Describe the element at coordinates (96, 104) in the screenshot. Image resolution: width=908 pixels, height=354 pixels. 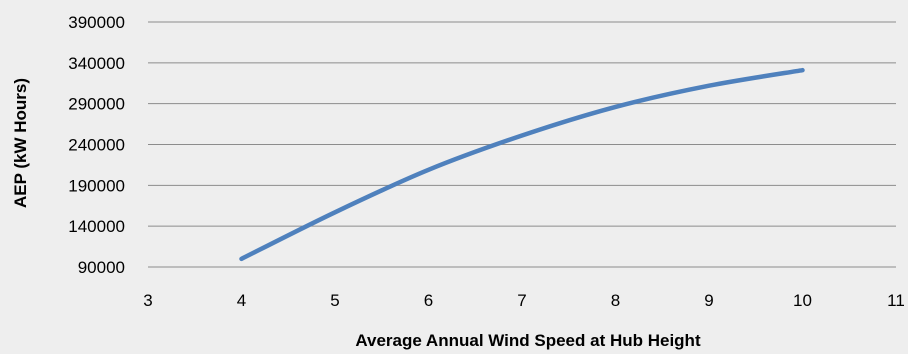
I see `y-tick-label: 290000` at that location.